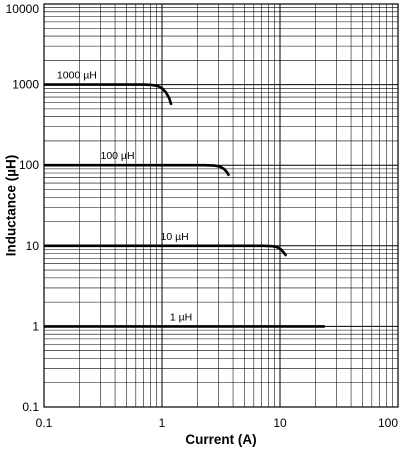  Describe the element at coordinates (166, 250) in the screenshot. I see `series-curve-10uh` at that location.